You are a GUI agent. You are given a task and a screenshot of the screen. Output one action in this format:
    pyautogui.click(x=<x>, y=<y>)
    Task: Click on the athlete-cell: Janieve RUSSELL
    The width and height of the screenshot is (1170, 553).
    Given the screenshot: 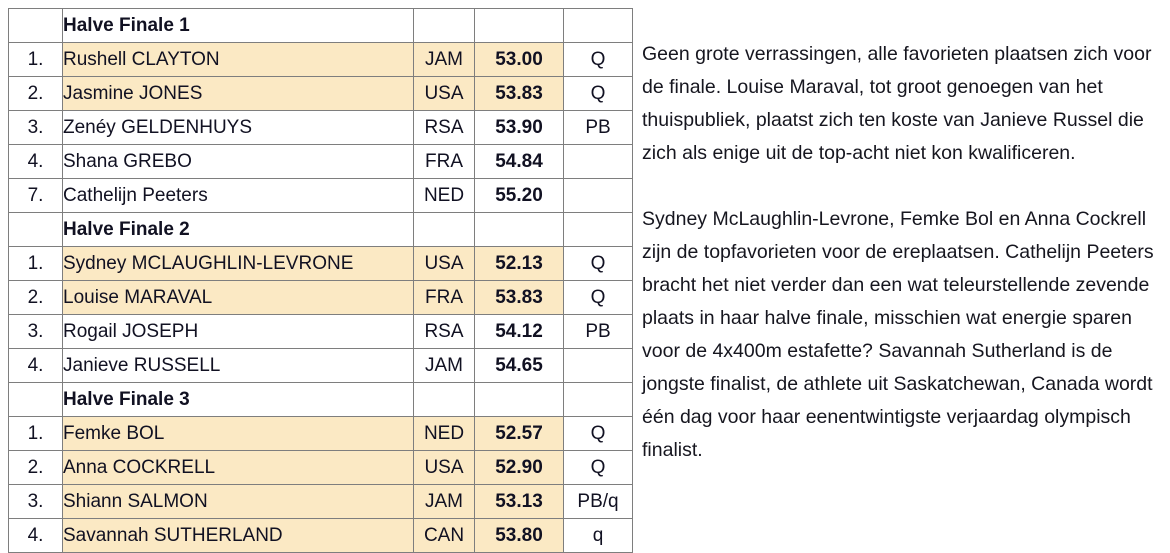 What is the action you would take?
    pyautogui.click(x=238, y=365)
    